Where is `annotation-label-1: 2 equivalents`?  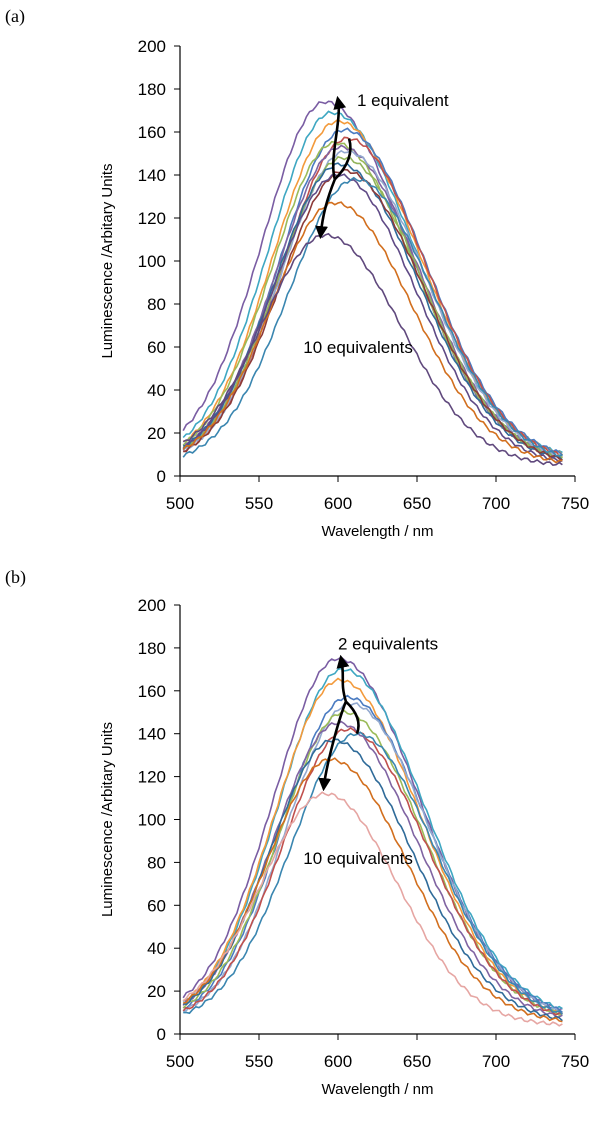 annotation-label-1: 2 equivalents is located at coordinates (388, 644).